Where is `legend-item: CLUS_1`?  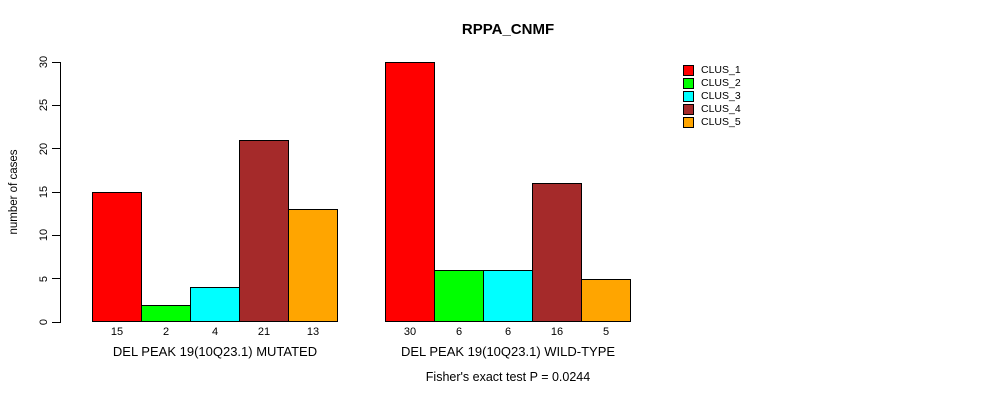
legend-item: CLUS_1 is located at coordinates (712, 70).